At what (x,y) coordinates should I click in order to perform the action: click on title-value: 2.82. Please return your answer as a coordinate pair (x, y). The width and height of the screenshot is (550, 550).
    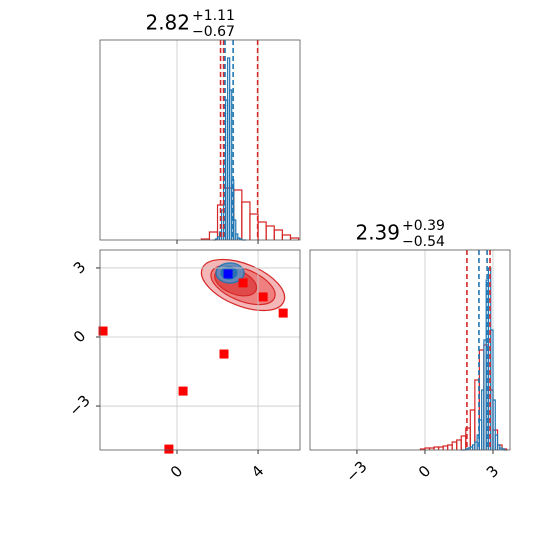
    Looking at the image, I should click on (167, 23).